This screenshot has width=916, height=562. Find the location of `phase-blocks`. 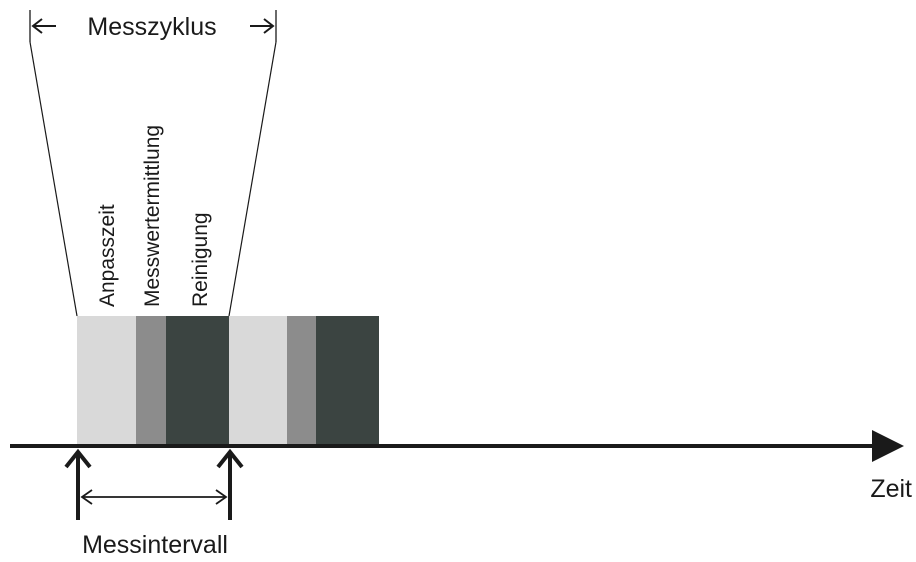

phase-blocks is located at coordinates (228, 381).